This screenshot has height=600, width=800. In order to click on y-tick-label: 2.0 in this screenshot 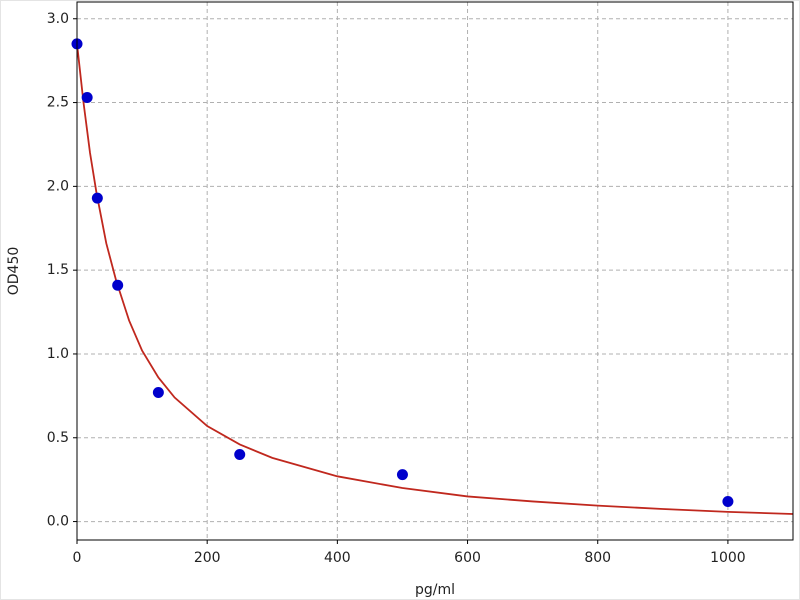, I will do `click(58, 186)`.